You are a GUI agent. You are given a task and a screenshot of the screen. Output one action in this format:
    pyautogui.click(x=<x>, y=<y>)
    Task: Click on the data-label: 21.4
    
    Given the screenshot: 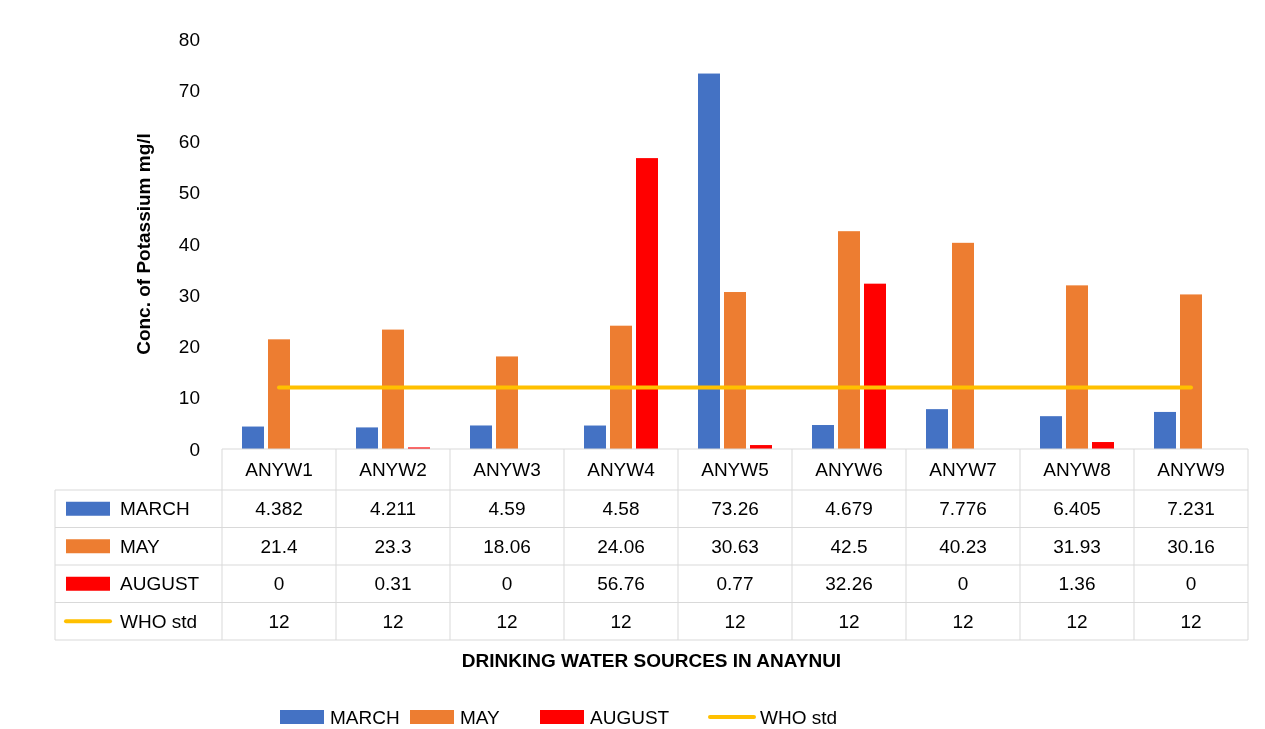 What is the action you would take?
    pyautogui.click(x=279, y=546)
    